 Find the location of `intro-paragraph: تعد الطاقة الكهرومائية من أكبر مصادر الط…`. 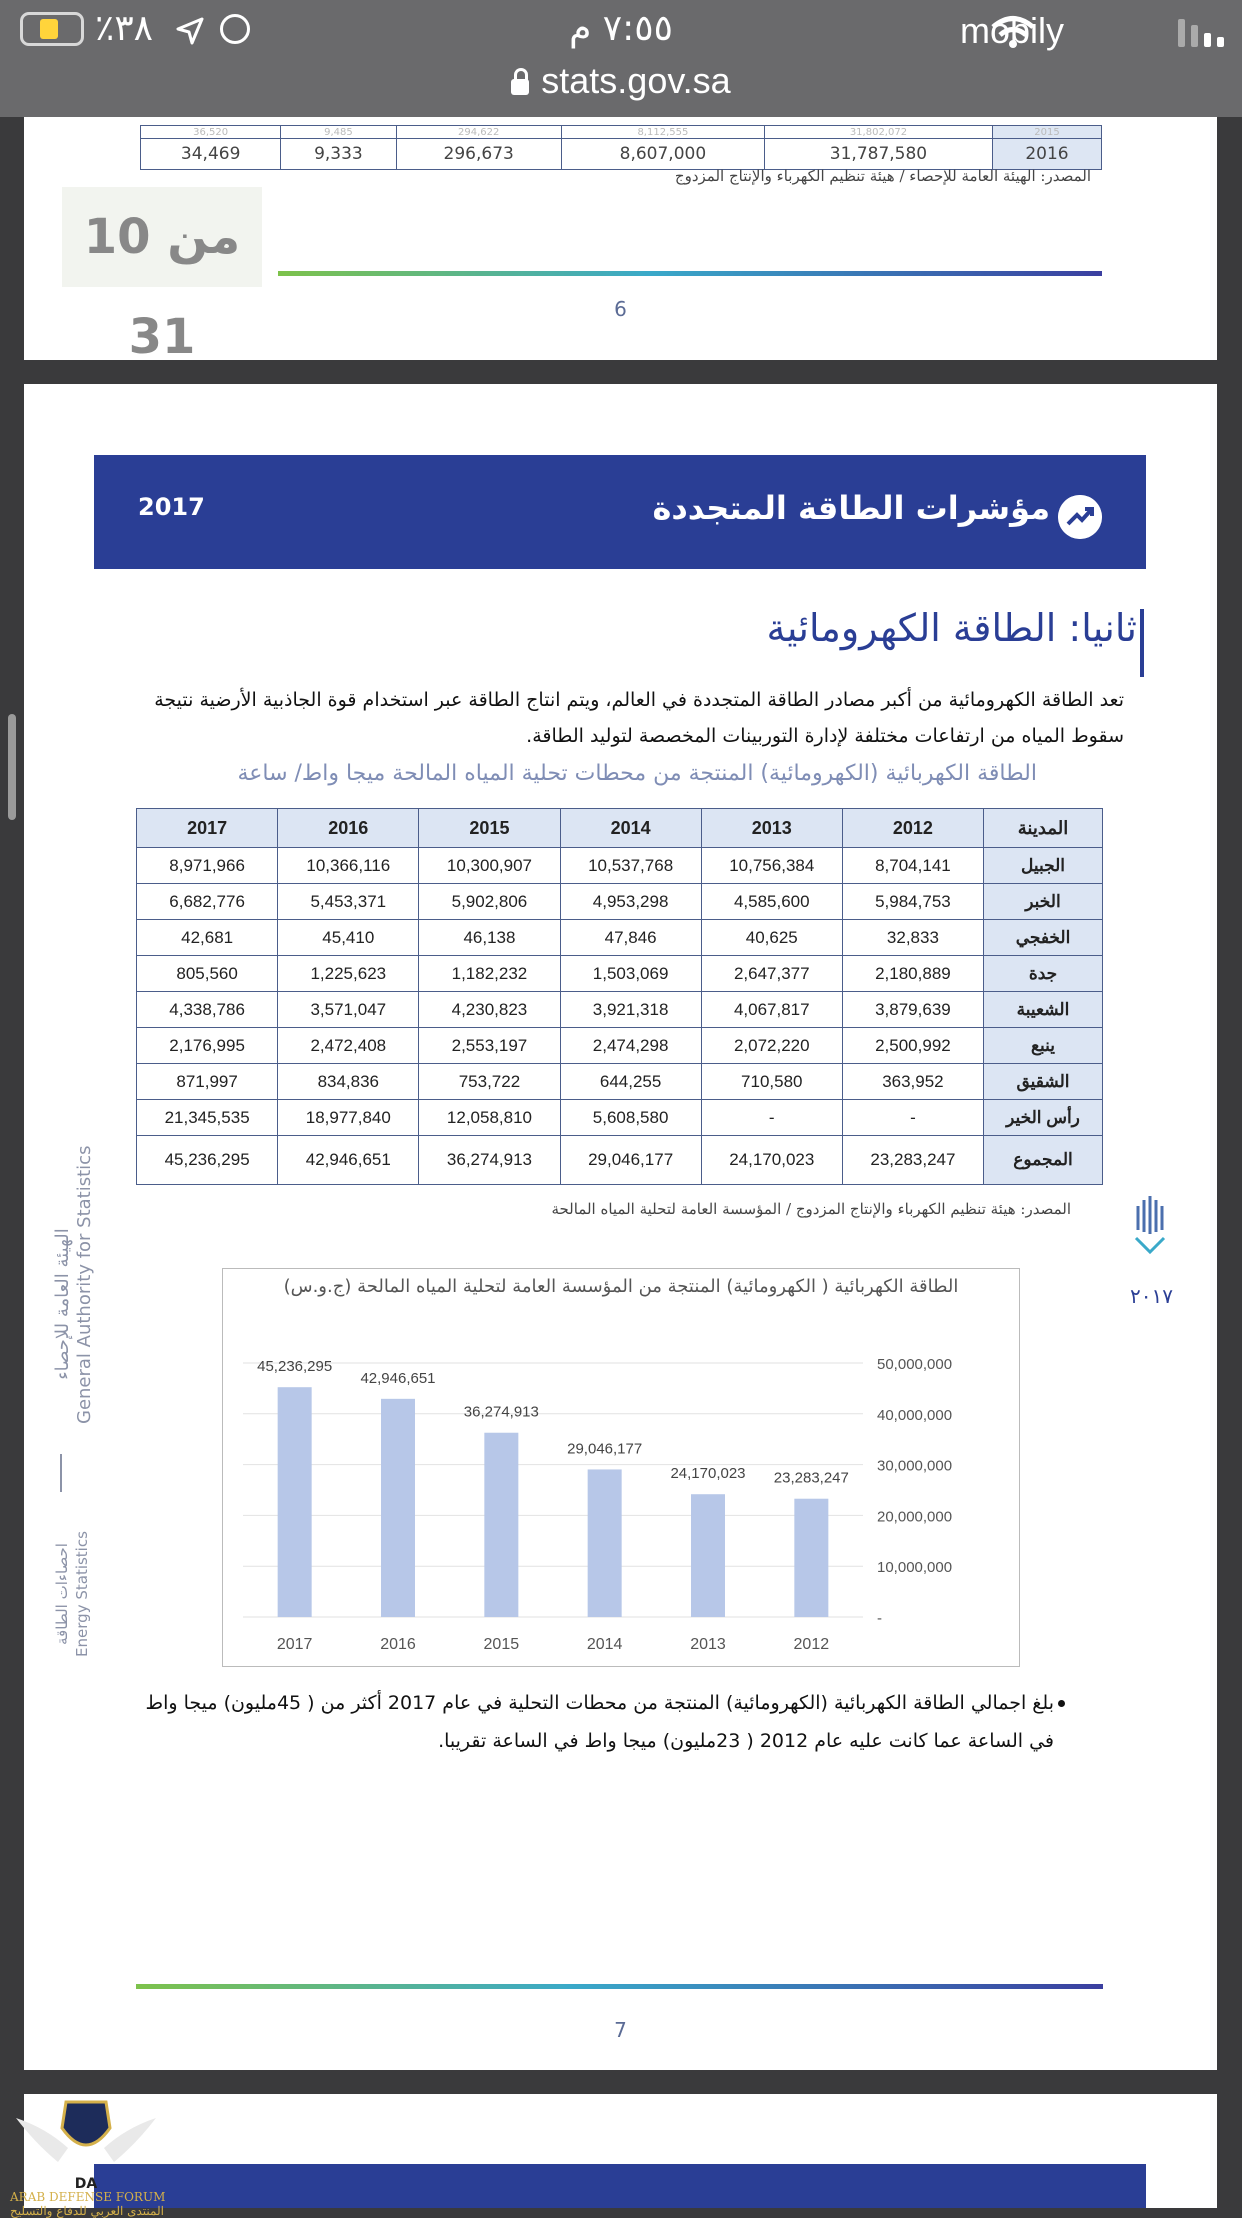

intro-paragraph: تعد الطاقة الكهرومائية من أكبر مصادر الط… is located at coordinates (639, 718).